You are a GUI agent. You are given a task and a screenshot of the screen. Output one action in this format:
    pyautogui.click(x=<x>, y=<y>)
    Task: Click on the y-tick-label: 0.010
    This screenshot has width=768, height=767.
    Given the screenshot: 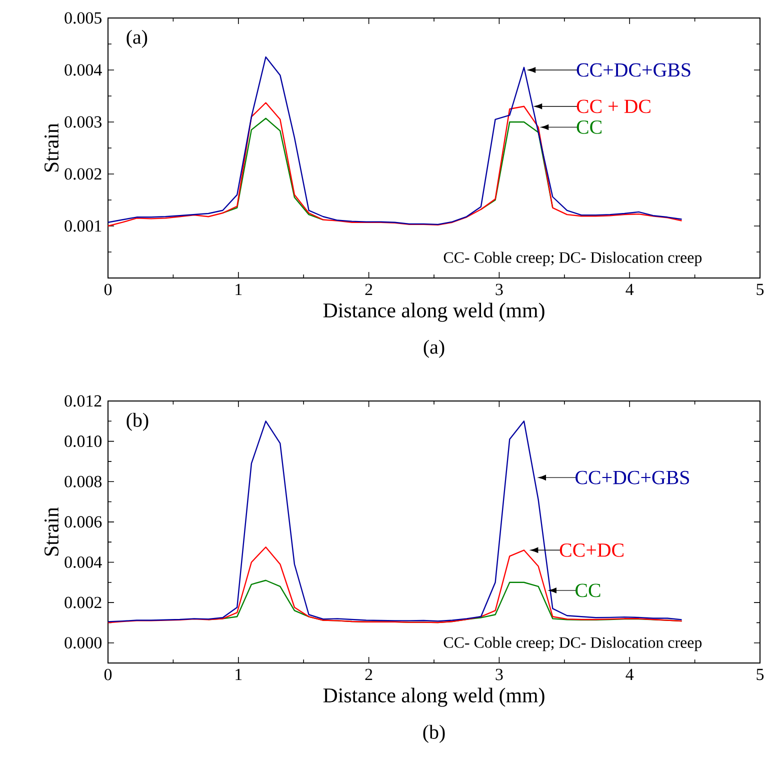 What is the action you would take?
    pyautogui.click(x=83, y=442)
    